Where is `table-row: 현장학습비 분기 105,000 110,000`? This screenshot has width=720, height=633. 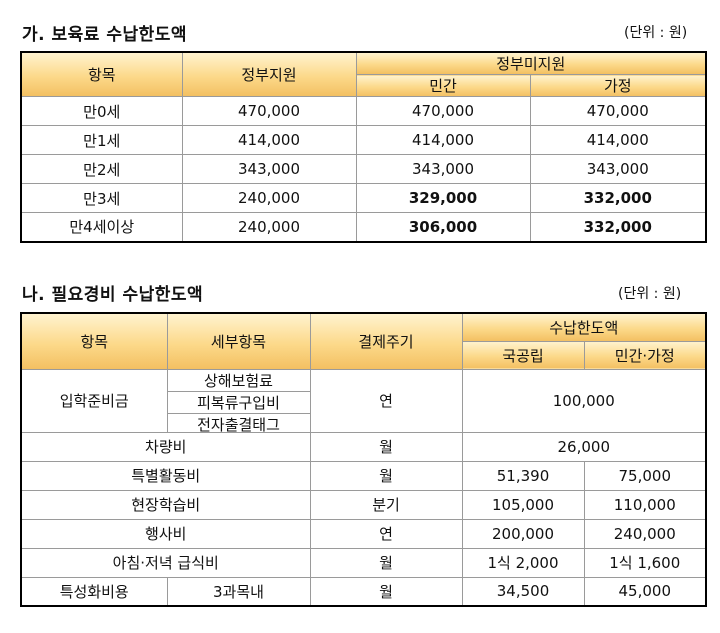 table-row: 현장학습비 분기 105,000 110,000 is located at coordinates (364, 504).